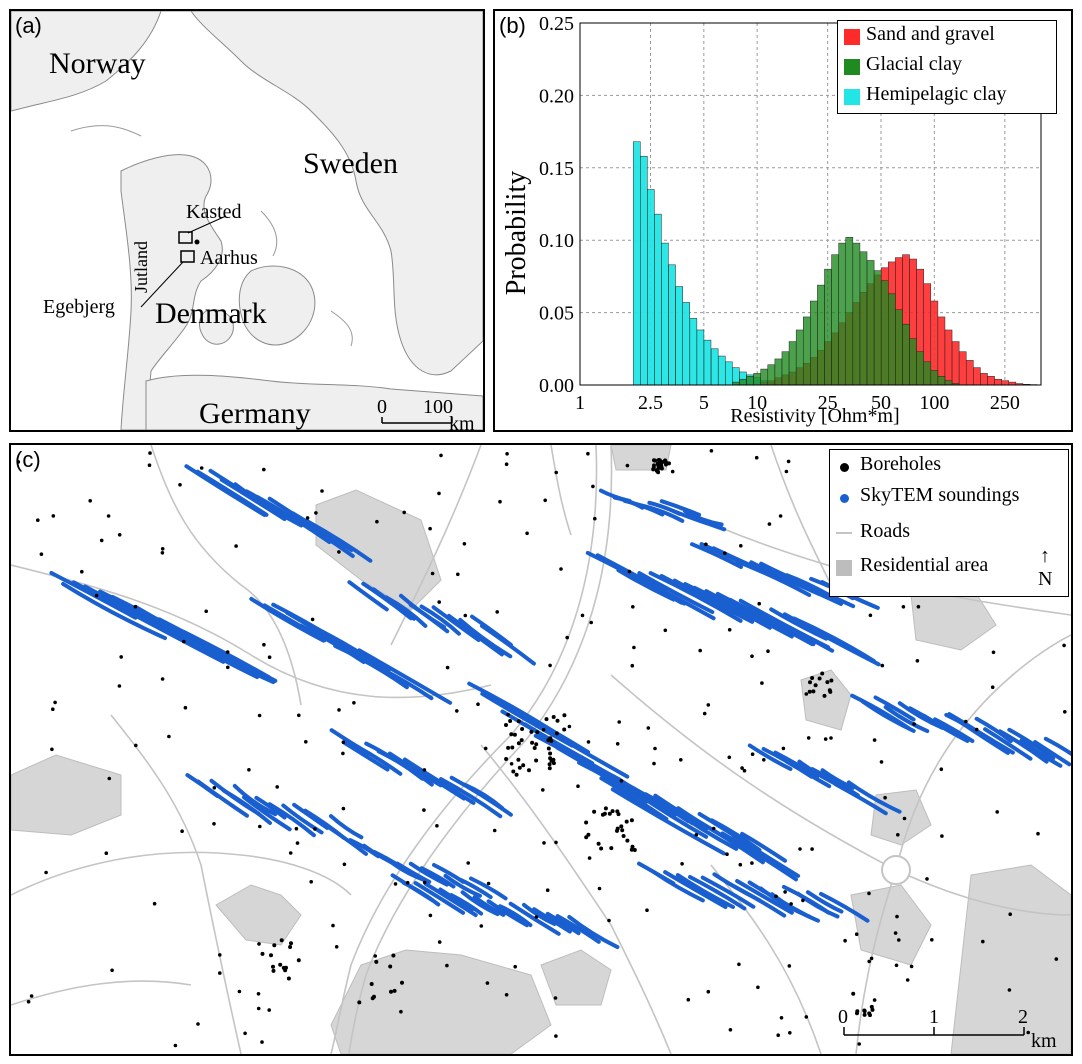 Image resolution: width=1082 pixels, height=1064 pixels. Describe the element at coordinates (214, 212) in the screenshot. I see `label-kasted: Kasted` at that location.